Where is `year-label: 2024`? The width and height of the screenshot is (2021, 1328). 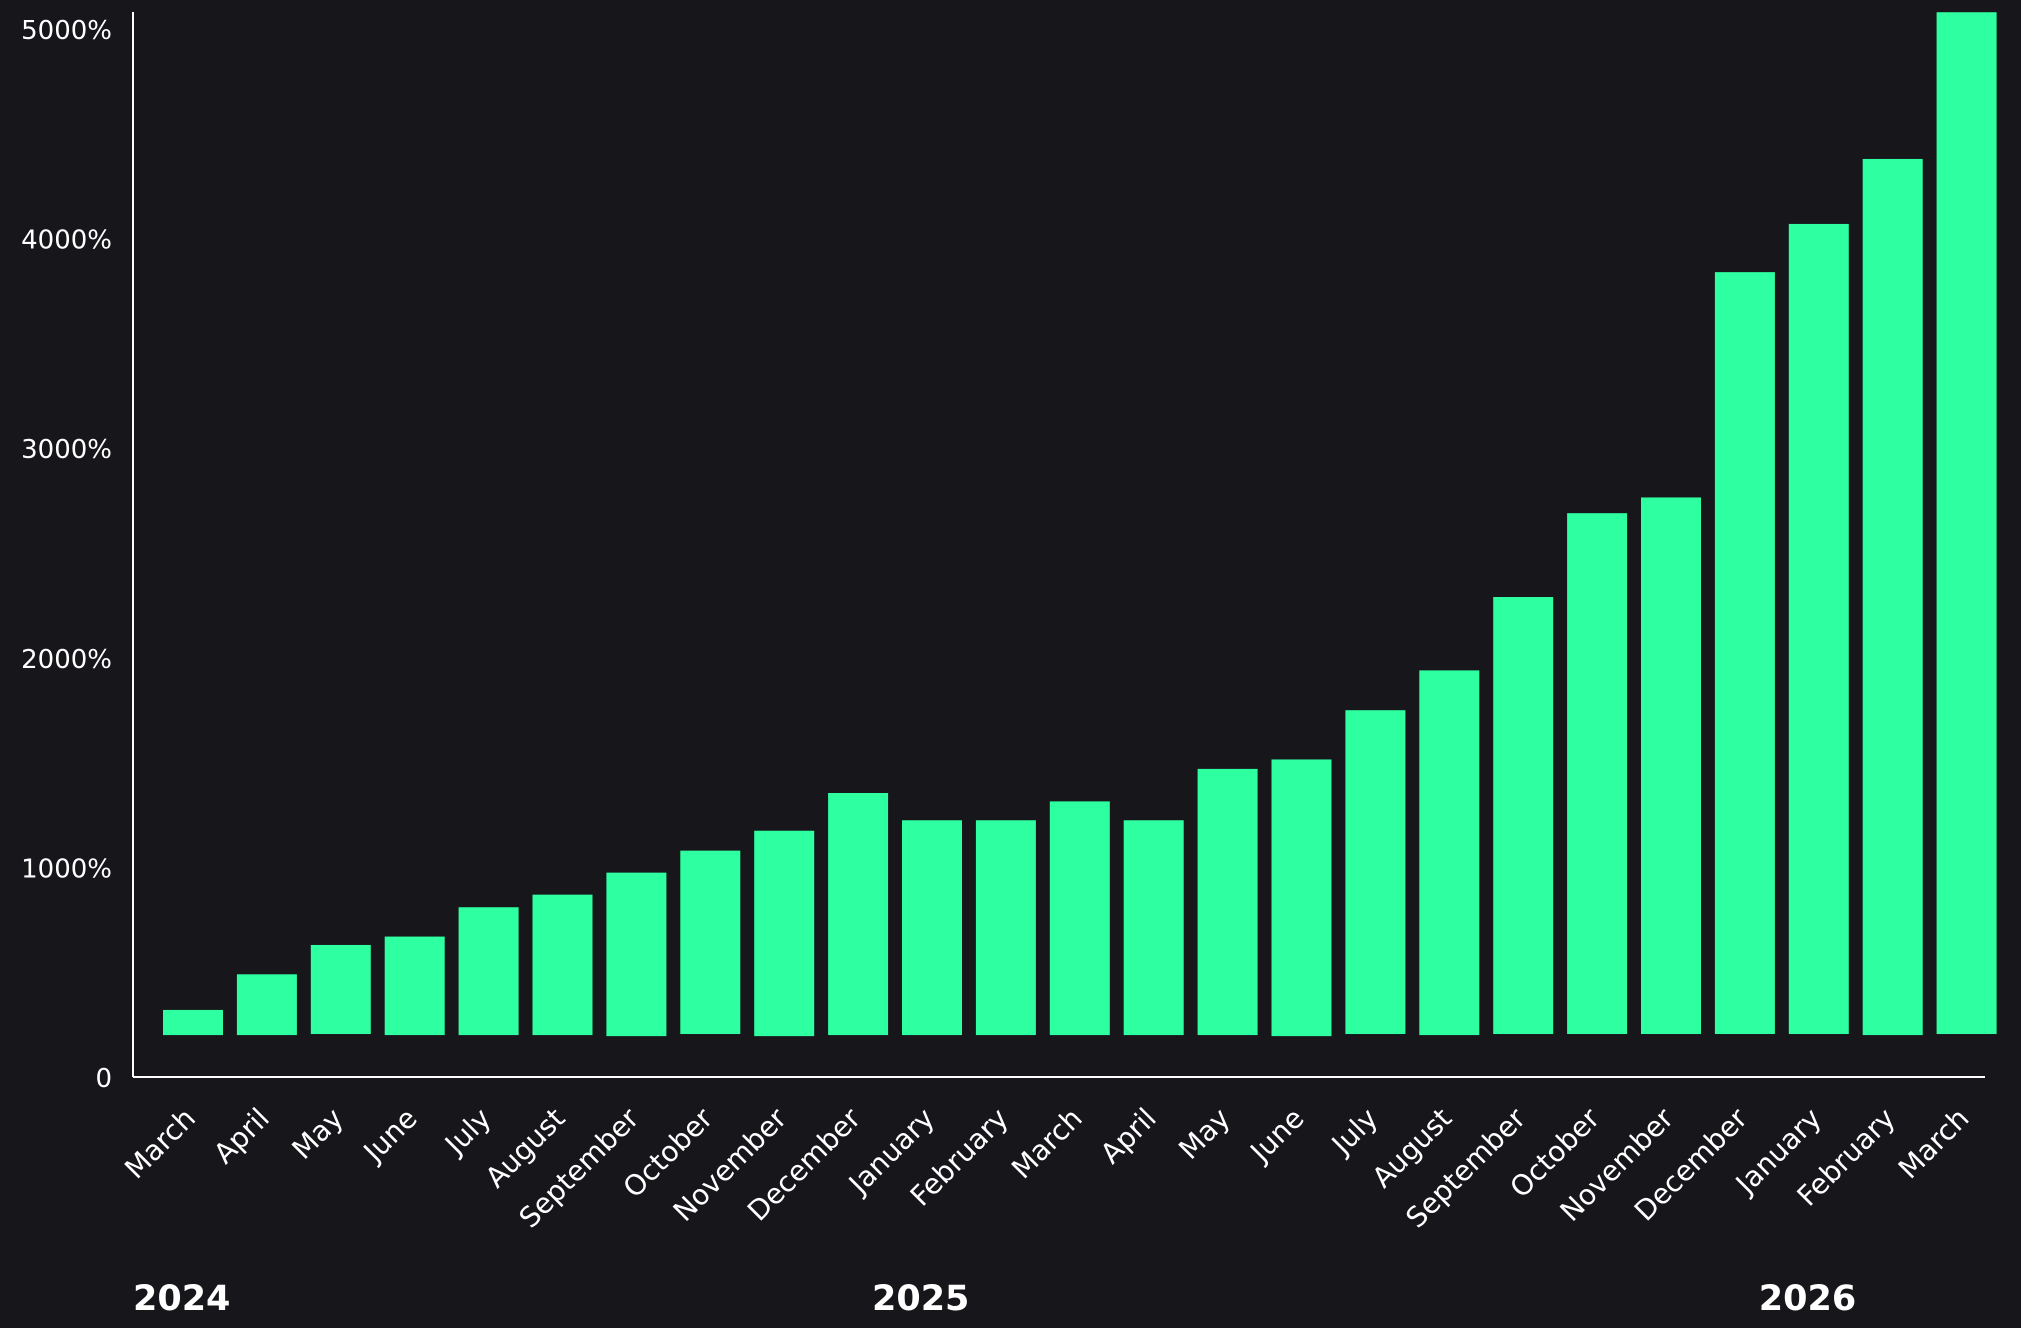 year-label: 2024 is located at coordinates (181, 1299).